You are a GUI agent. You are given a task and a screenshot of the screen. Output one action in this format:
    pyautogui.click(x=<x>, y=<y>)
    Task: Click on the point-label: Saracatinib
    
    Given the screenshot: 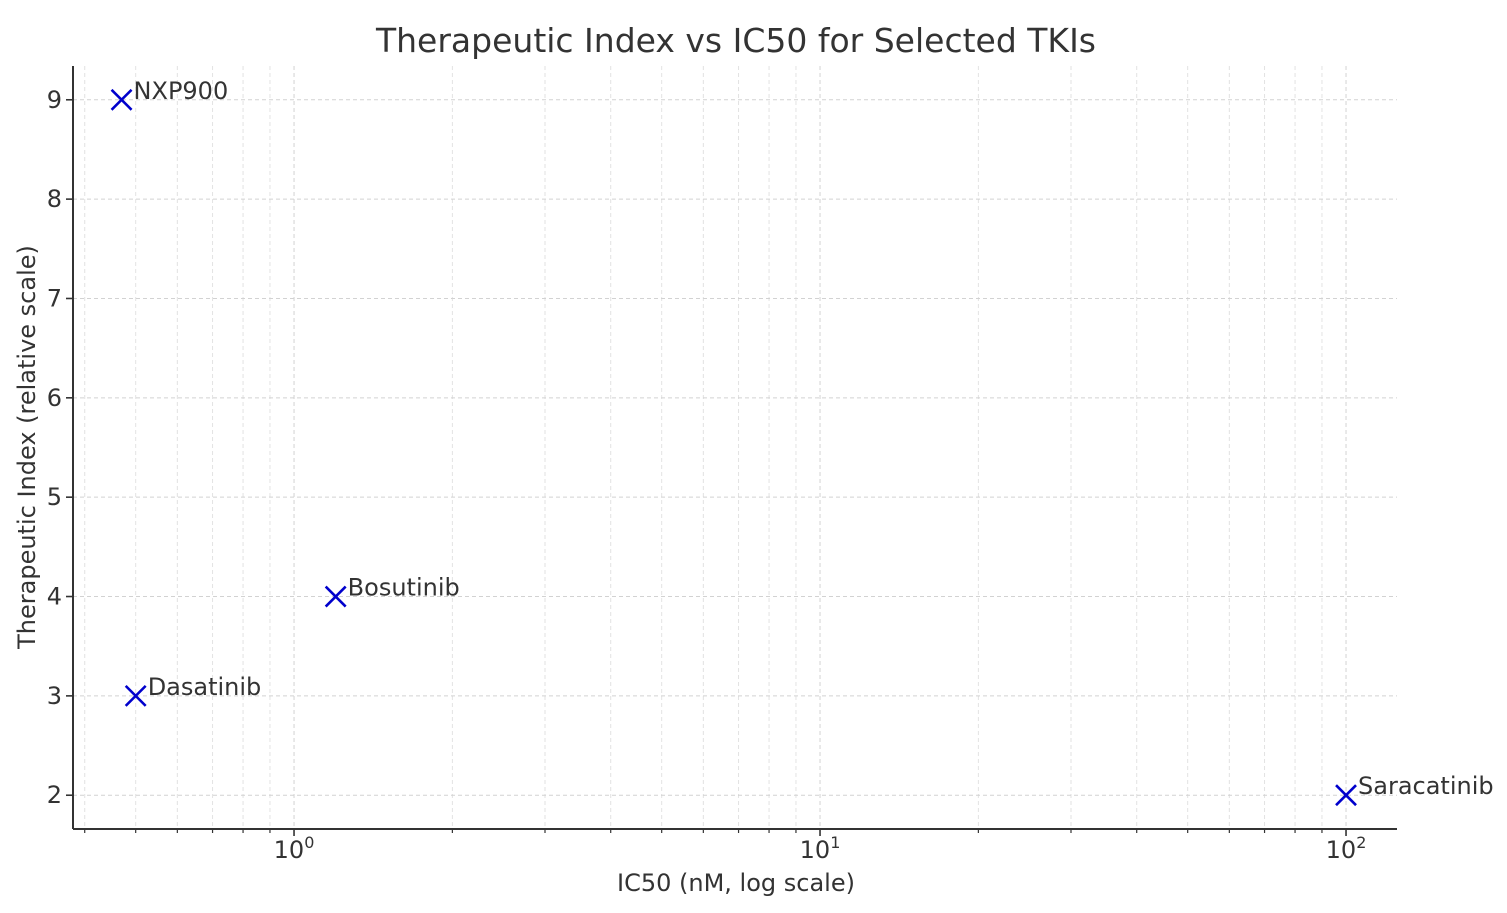 What is the action you would take?
    pyautogui.click(x=1426, y=786)
    